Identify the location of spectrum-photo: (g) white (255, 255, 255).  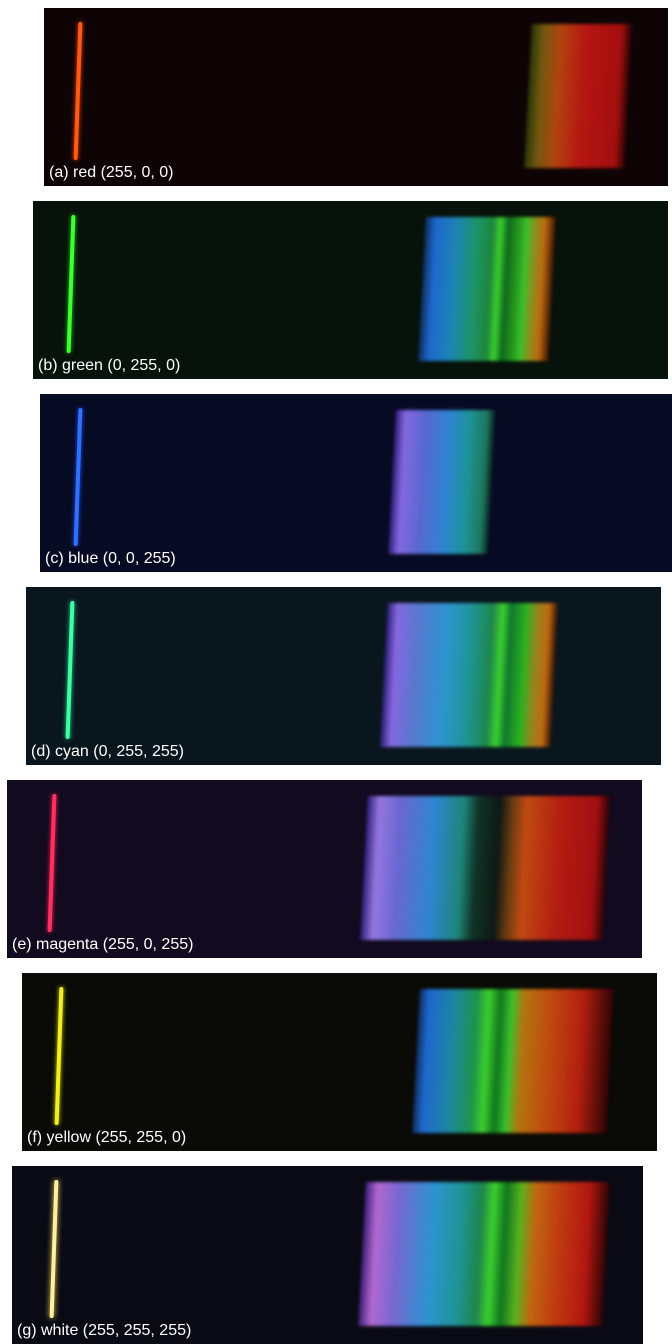
(327, 1255).